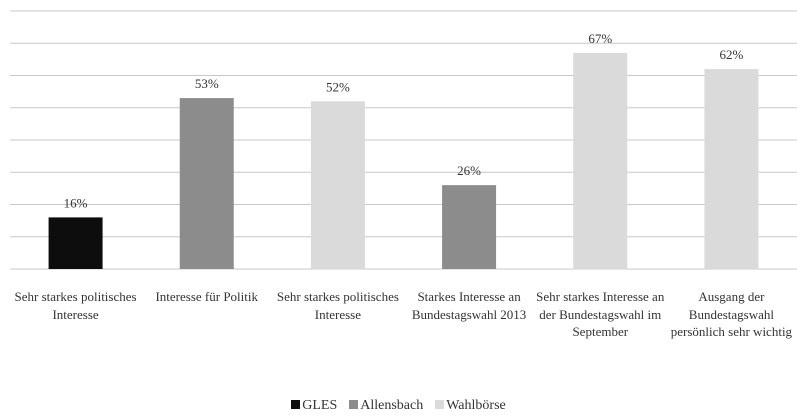 This screenshot has height=417, width=797. I want to click on data-label: 67%, so click(600, 38).